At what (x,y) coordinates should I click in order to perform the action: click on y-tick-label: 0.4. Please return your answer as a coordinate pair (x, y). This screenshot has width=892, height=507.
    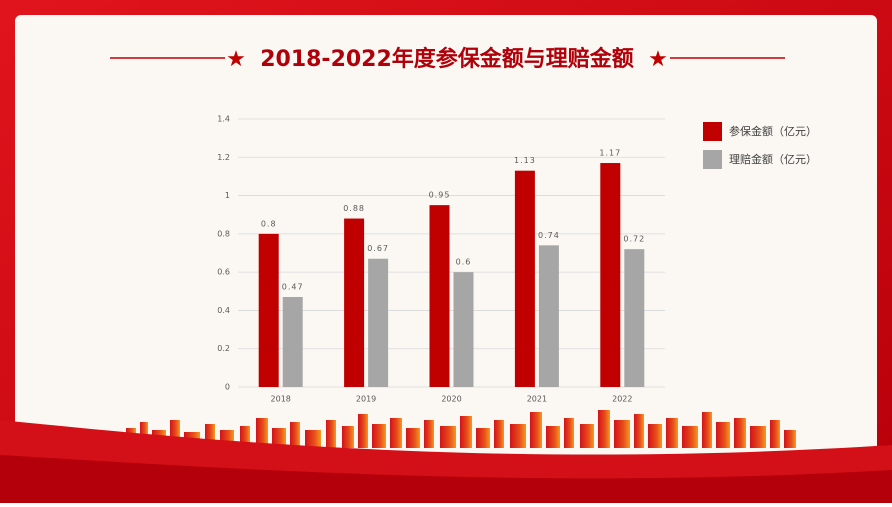
    Looking at the image, I should click on (223, 310).